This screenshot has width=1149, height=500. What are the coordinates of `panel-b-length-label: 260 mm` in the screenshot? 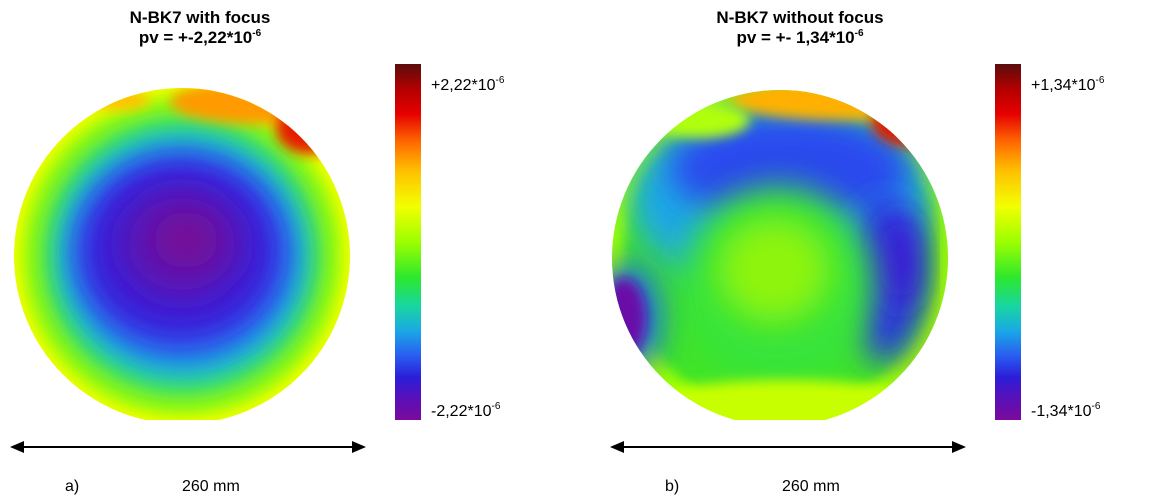 It's located at (811, 486).